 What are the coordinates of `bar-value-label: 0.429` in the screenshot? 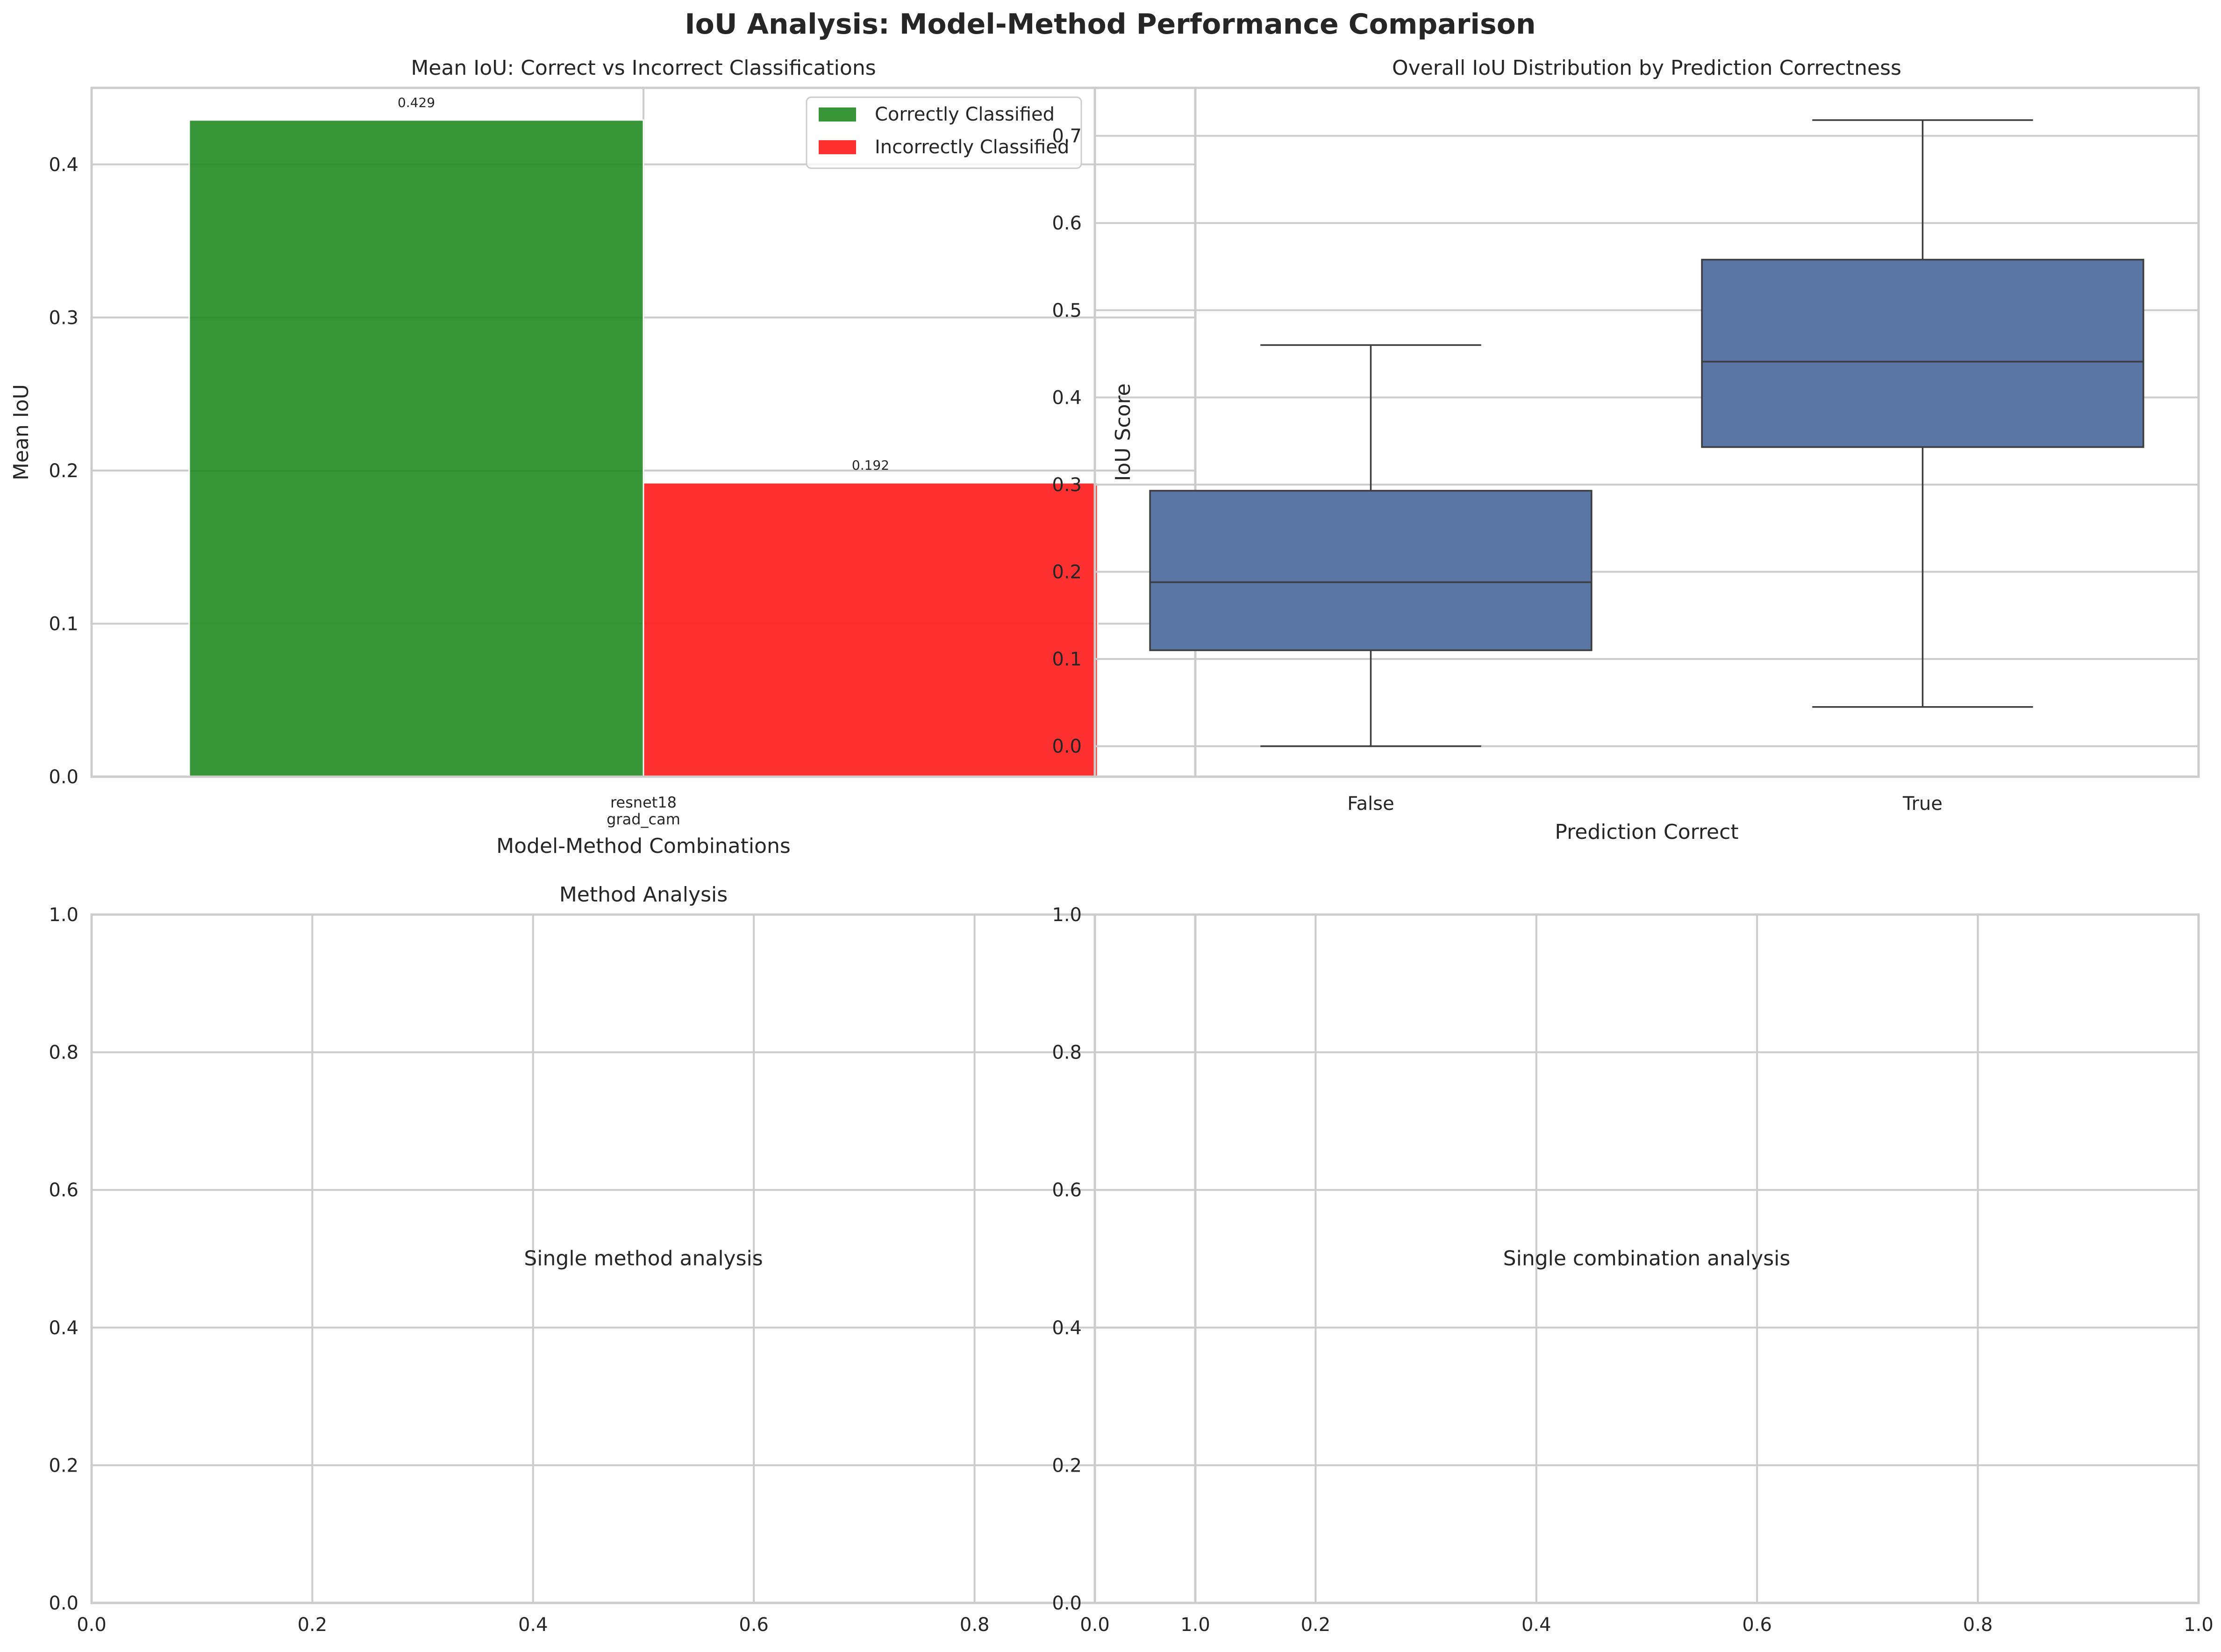 It's located at (416, 102).